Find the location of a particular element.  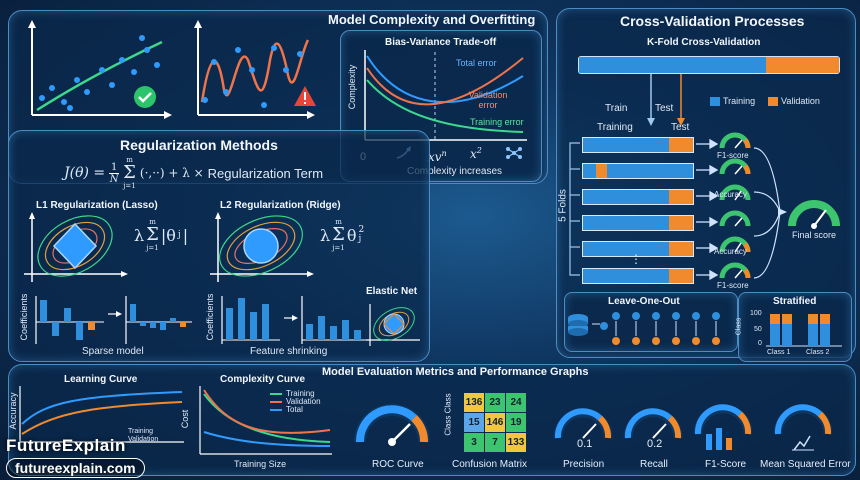

complexity-increases-label: Complexity increases is located at coordinates (455, 171).